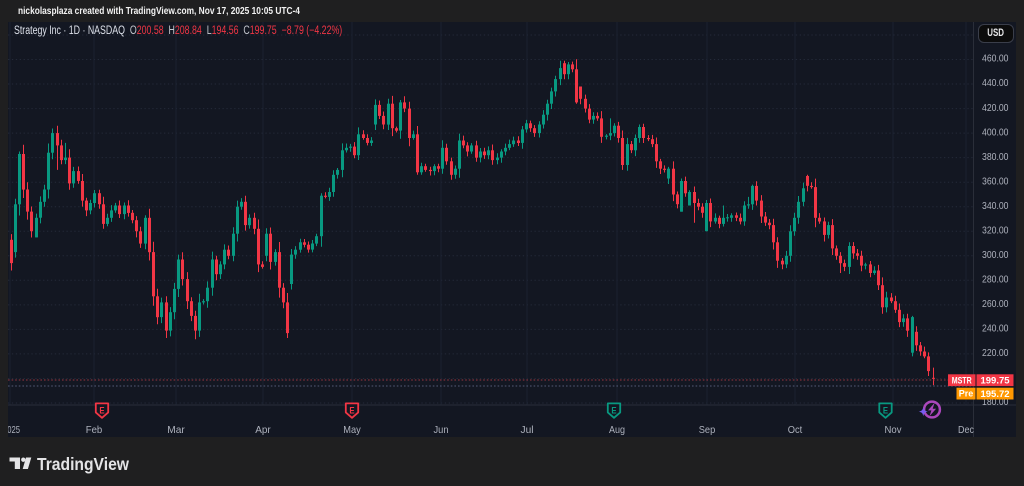  Describe the element at coordinates (263, 430) in the screenshot. I see `svg-text: Apr` at that location.